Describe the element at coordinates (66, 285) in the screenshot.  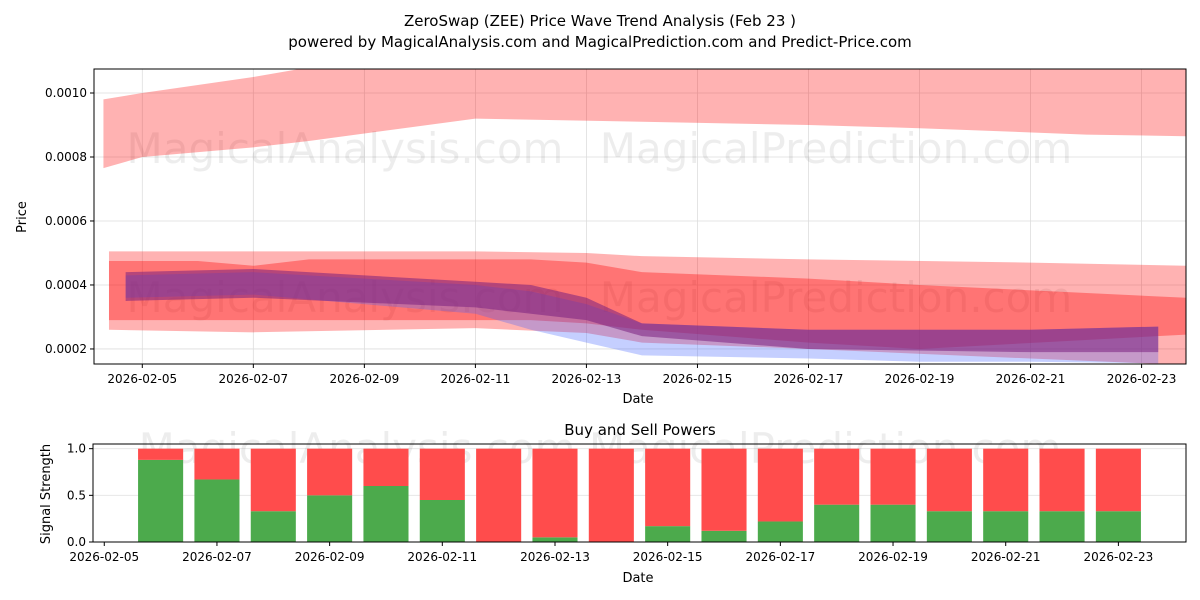
I see `y-tick-label: 0.0004` at that location.